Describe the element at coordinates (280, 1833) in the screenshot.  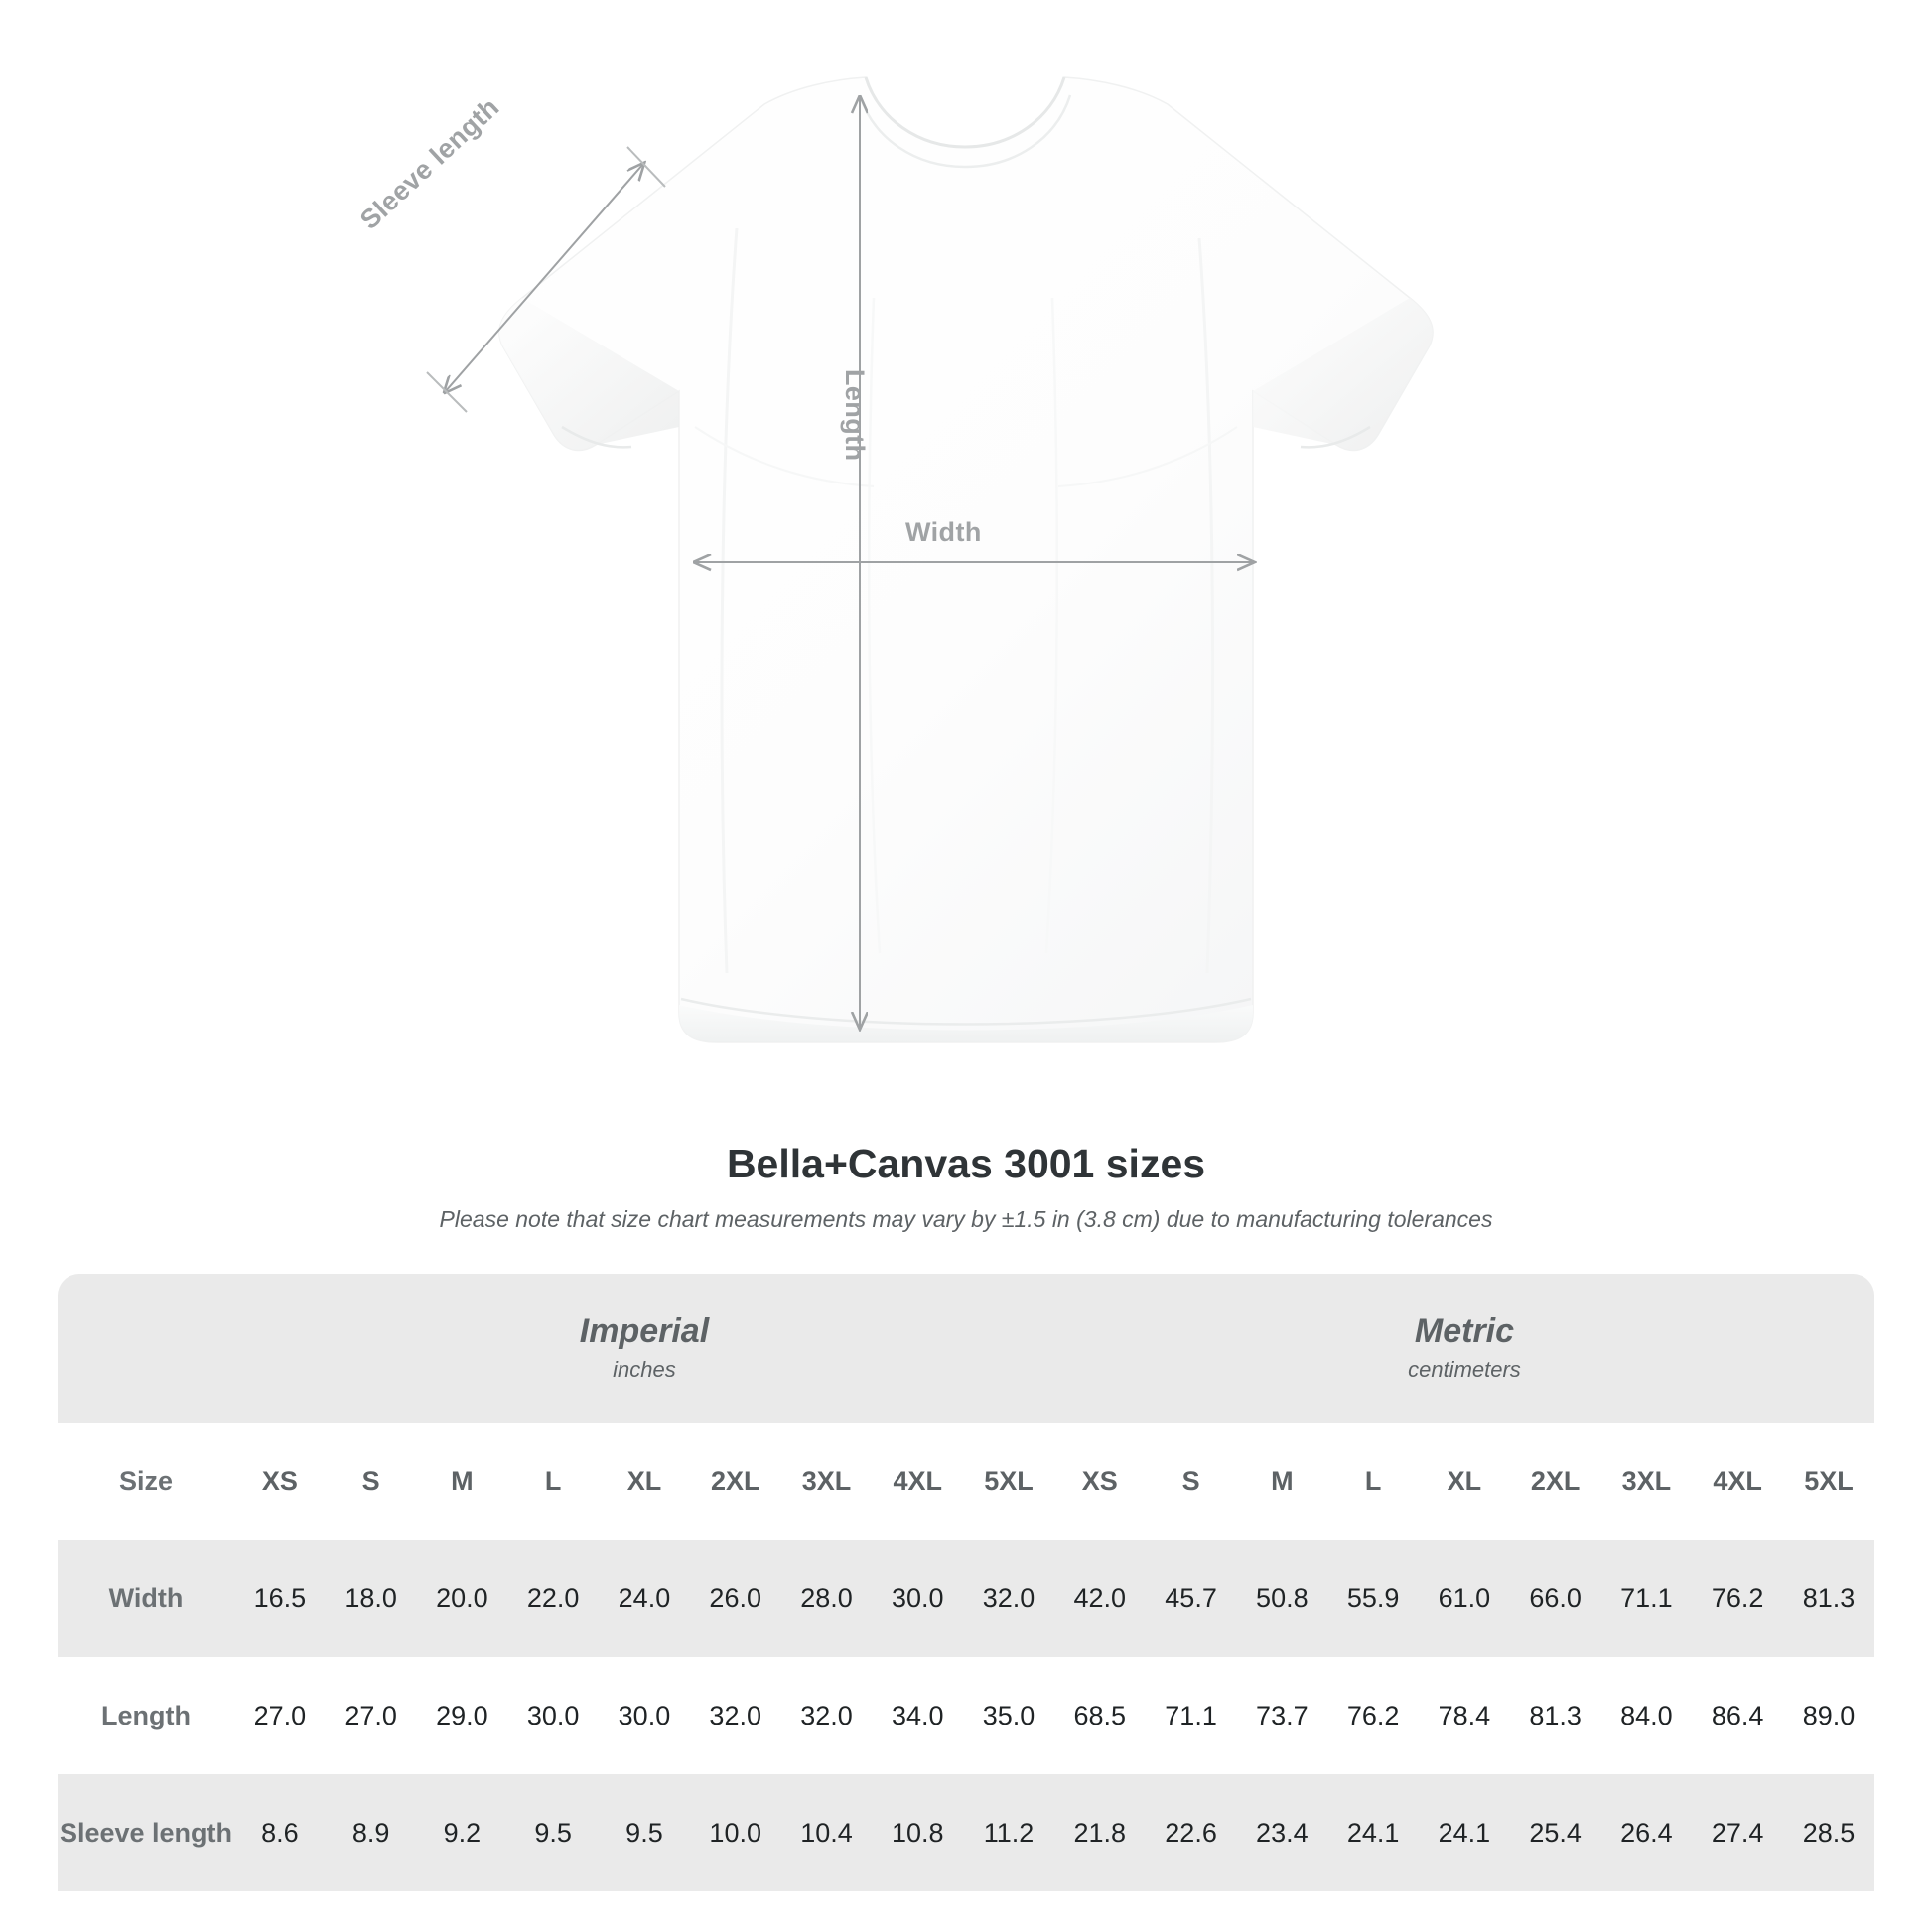
I see `cell-sleeve-length-xs-imperial: 8.6` at that location.